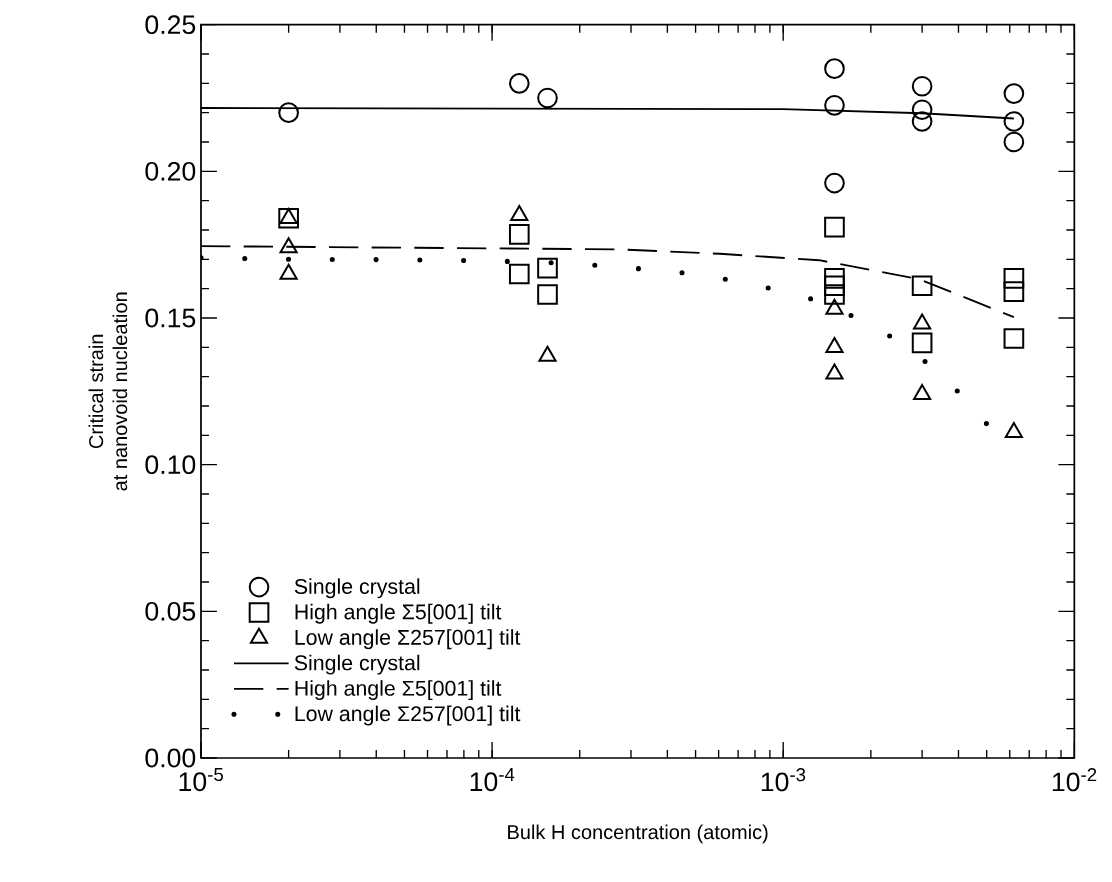 The width and height of the screenshot is (1112, 882). What do you see at coordinates (201, 780) in the screenshot?
I see `x-tick-label: 10$^{-5}$` at bounding box center [201, 780].